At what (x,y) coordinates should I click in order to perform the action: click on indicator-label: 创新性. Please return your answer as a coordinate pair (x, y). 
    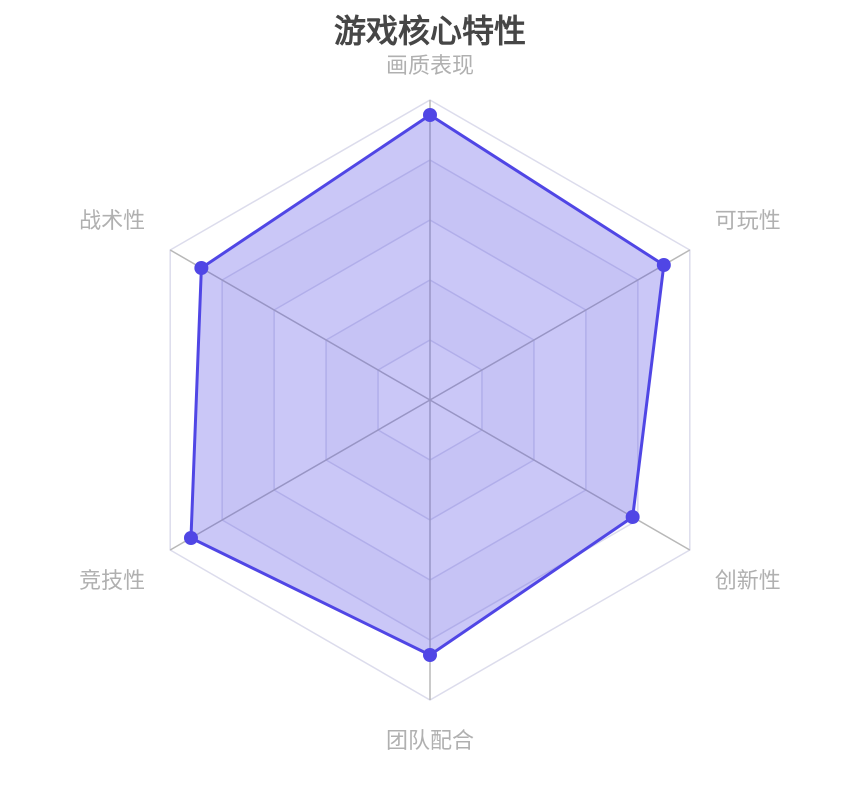
    Looking at the image, I should click on (748, 581).